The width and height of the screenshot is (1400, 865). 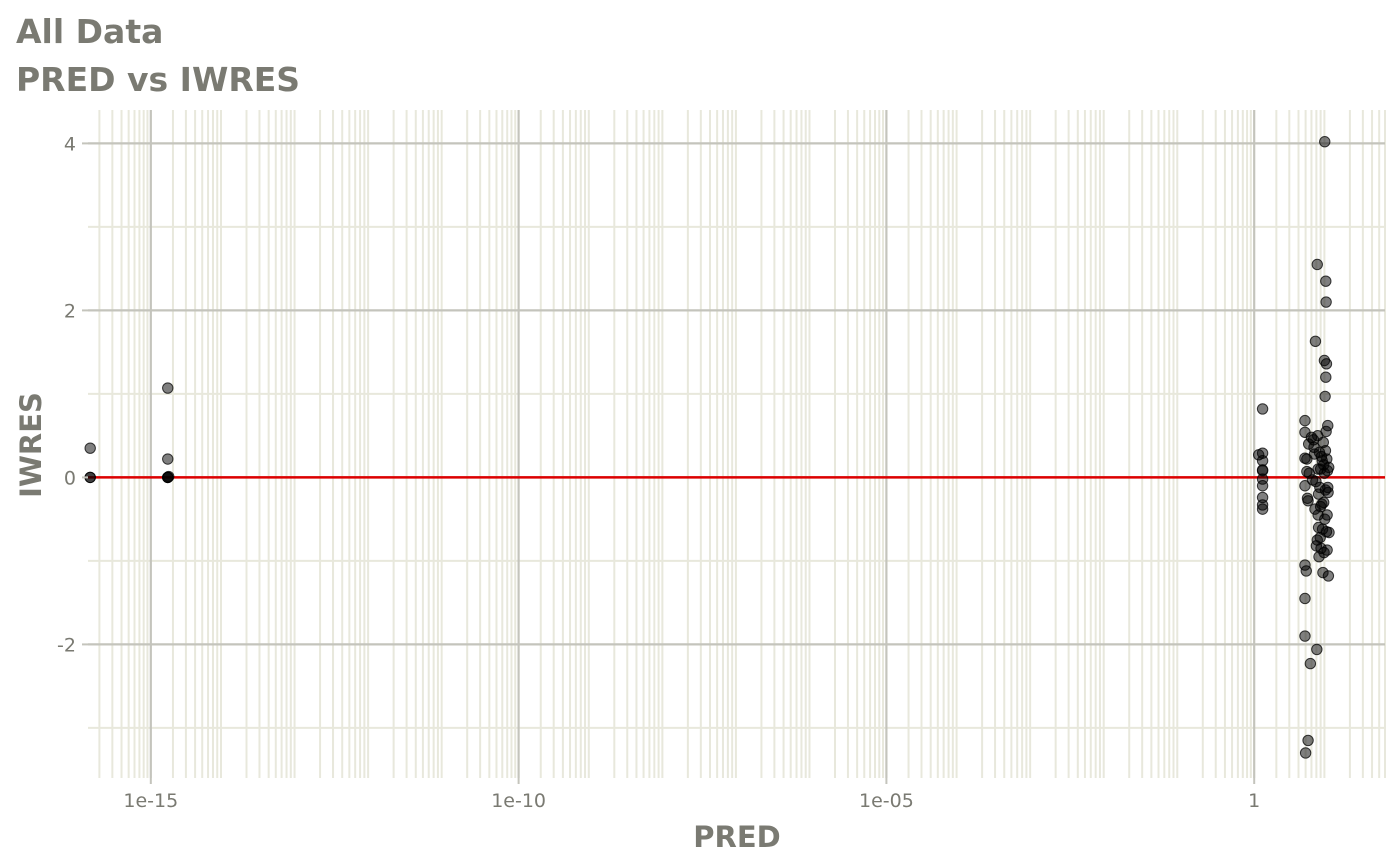 I want to click on chart-subtitle: PRED vs IWRES, so click(x=158, y=79).